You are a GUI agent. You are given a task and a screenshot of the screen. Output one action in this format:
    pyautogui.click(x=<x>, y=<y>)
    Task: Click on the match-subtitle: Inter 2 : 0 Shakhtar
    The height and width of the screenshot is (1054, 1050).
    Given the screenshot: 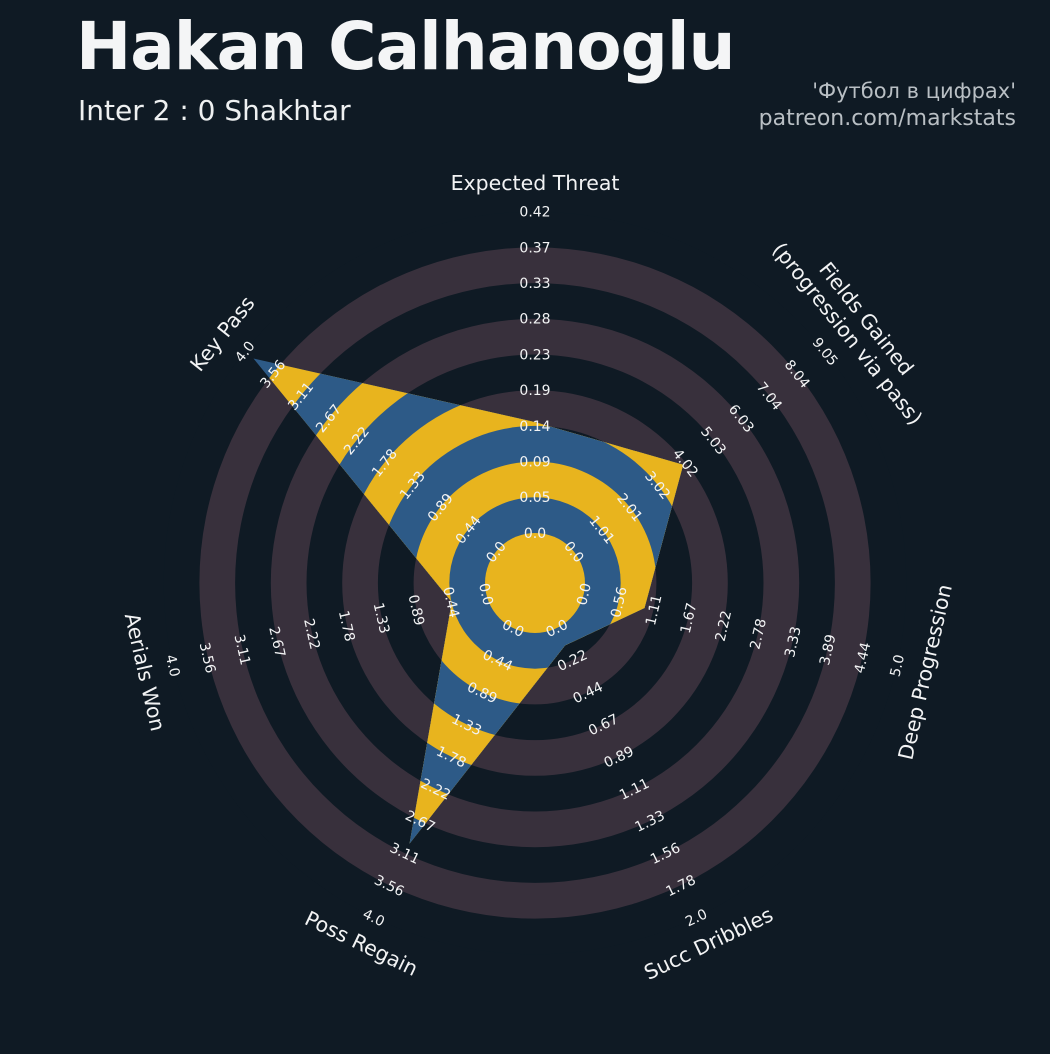 What is the action you would take?
    pyautogui.click(x=214, y=110)
    